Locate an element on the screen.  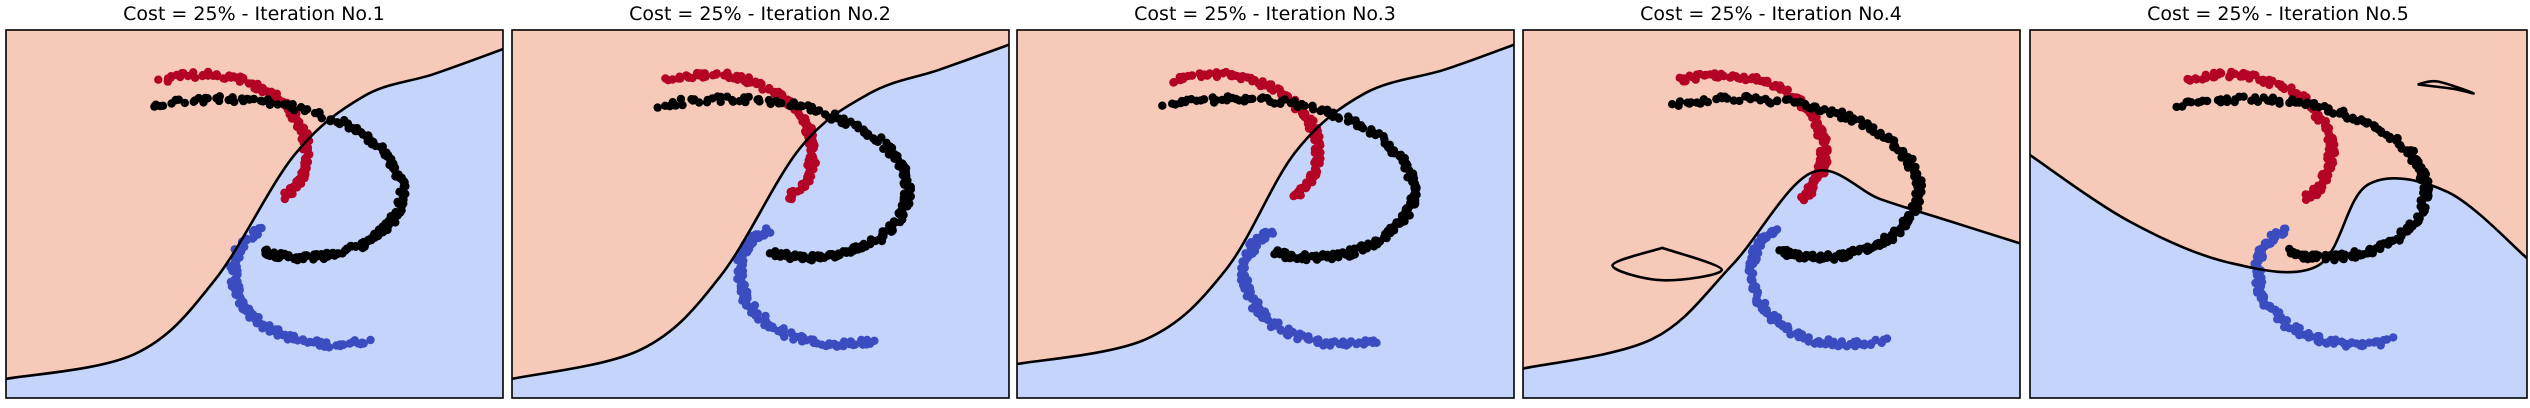
panel-2-title: Cost = 25% - Iteration No.2 is located at coordinates (760, 14).